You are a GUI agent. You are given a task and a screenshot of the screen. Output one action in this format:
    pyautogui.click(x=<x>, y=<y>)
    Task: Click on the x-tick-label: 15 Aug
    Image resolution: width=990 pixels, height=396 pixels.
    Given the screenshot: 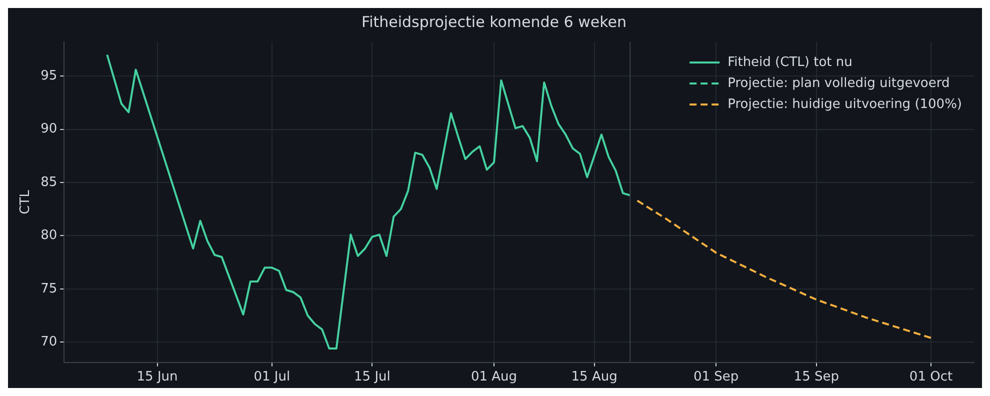 What is the action you would take?
    pyautogui.click(x=594, y=377)
    